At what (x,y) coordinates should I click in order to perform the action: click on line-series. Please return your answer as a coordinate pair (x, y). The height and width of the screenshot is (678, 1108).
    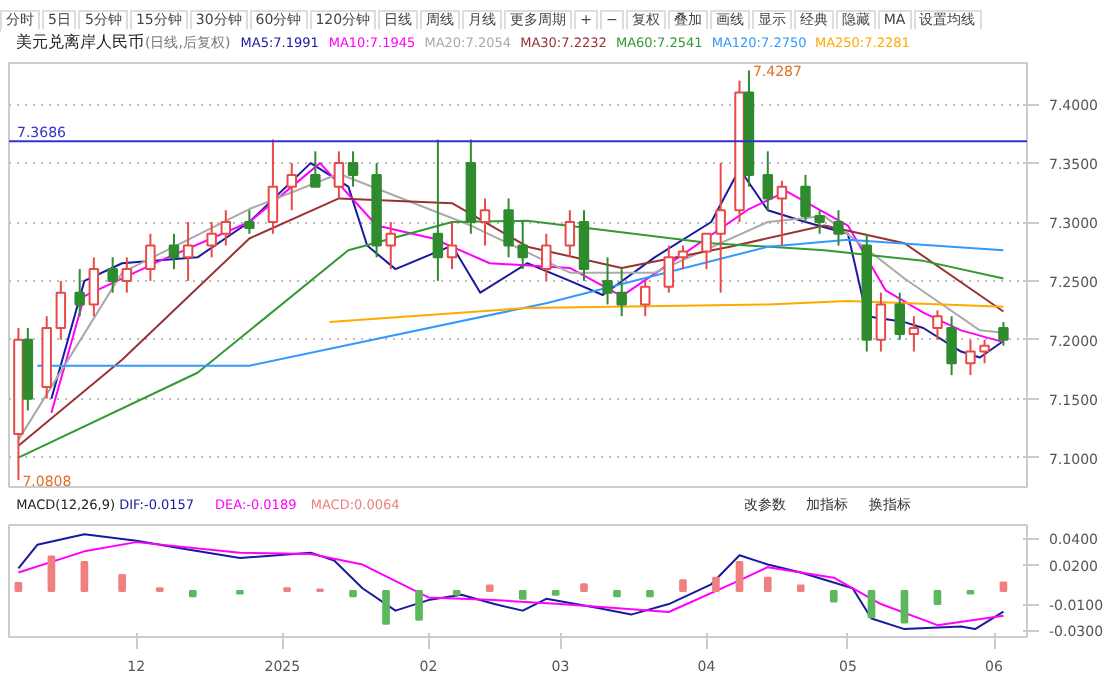
    Looking at the image, I should click on (666, 311).